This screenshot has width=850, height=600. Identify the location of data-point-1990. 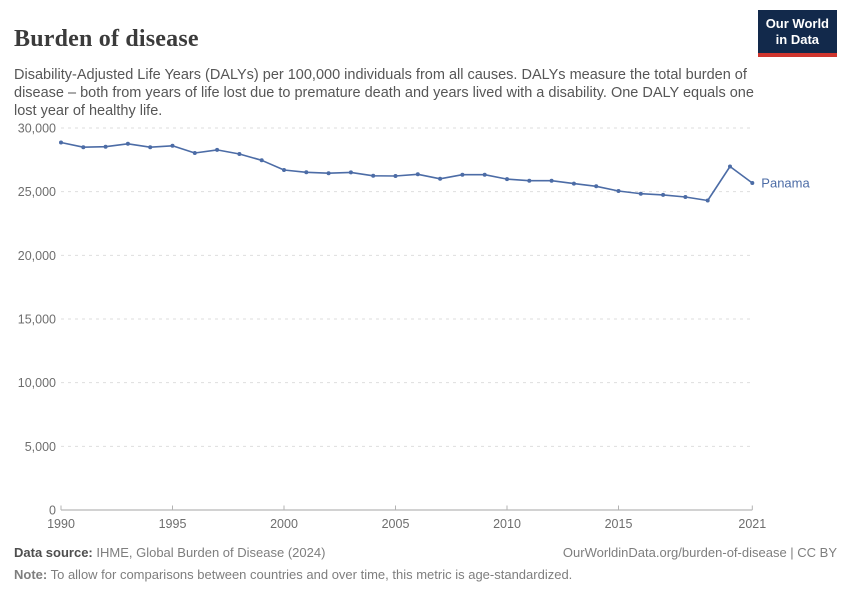
(61, 142).